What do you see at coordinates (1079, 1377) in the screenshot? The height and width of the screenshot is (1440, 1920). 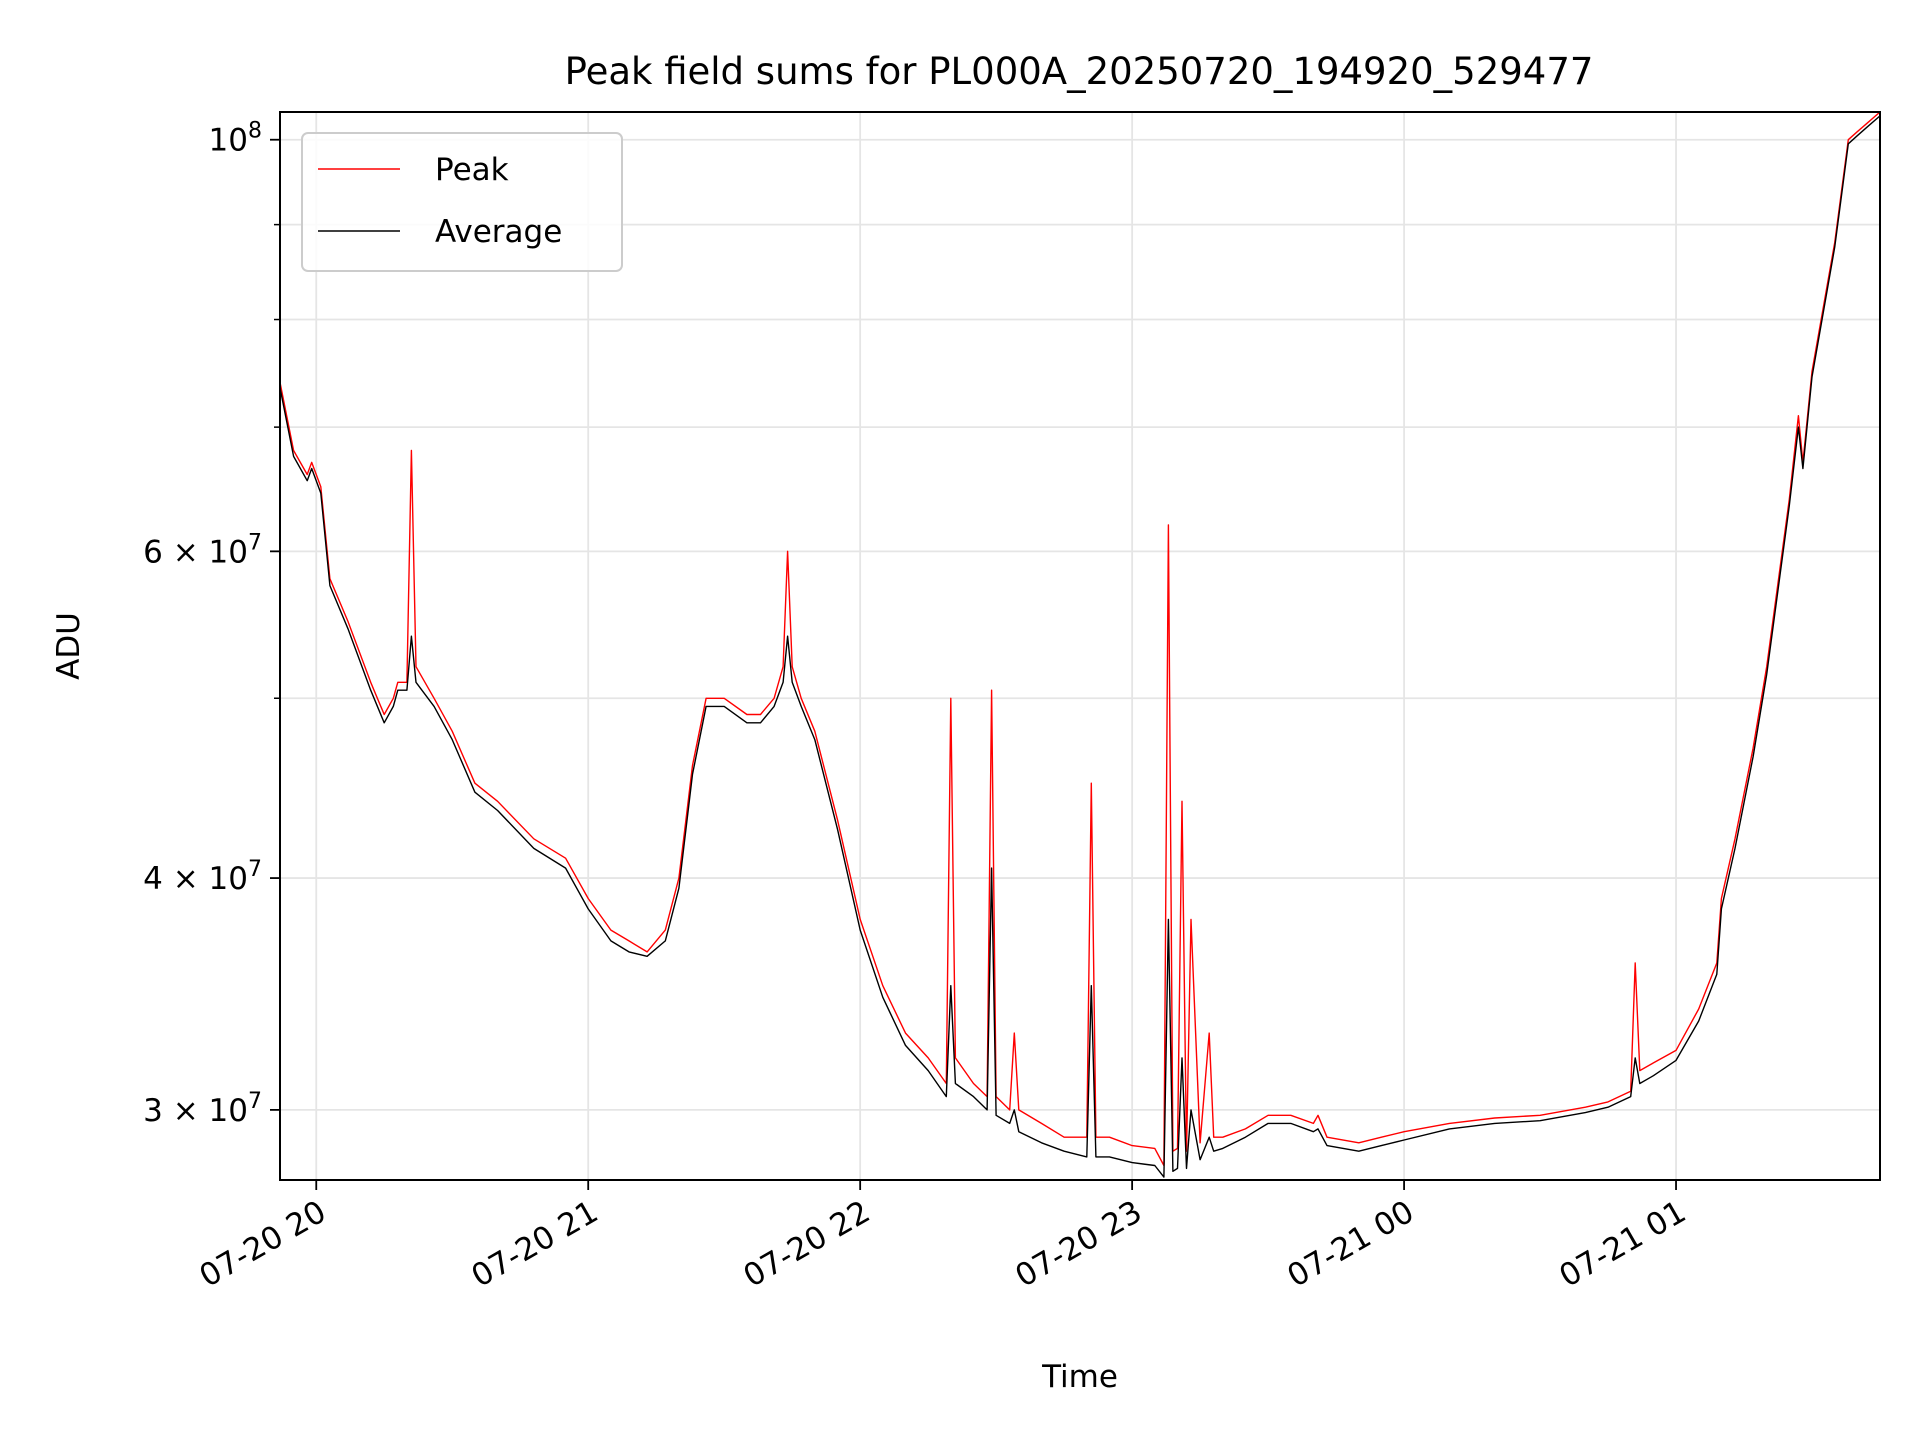 I see `x-axis-label: Time` at bounding box center [1079, 1377].